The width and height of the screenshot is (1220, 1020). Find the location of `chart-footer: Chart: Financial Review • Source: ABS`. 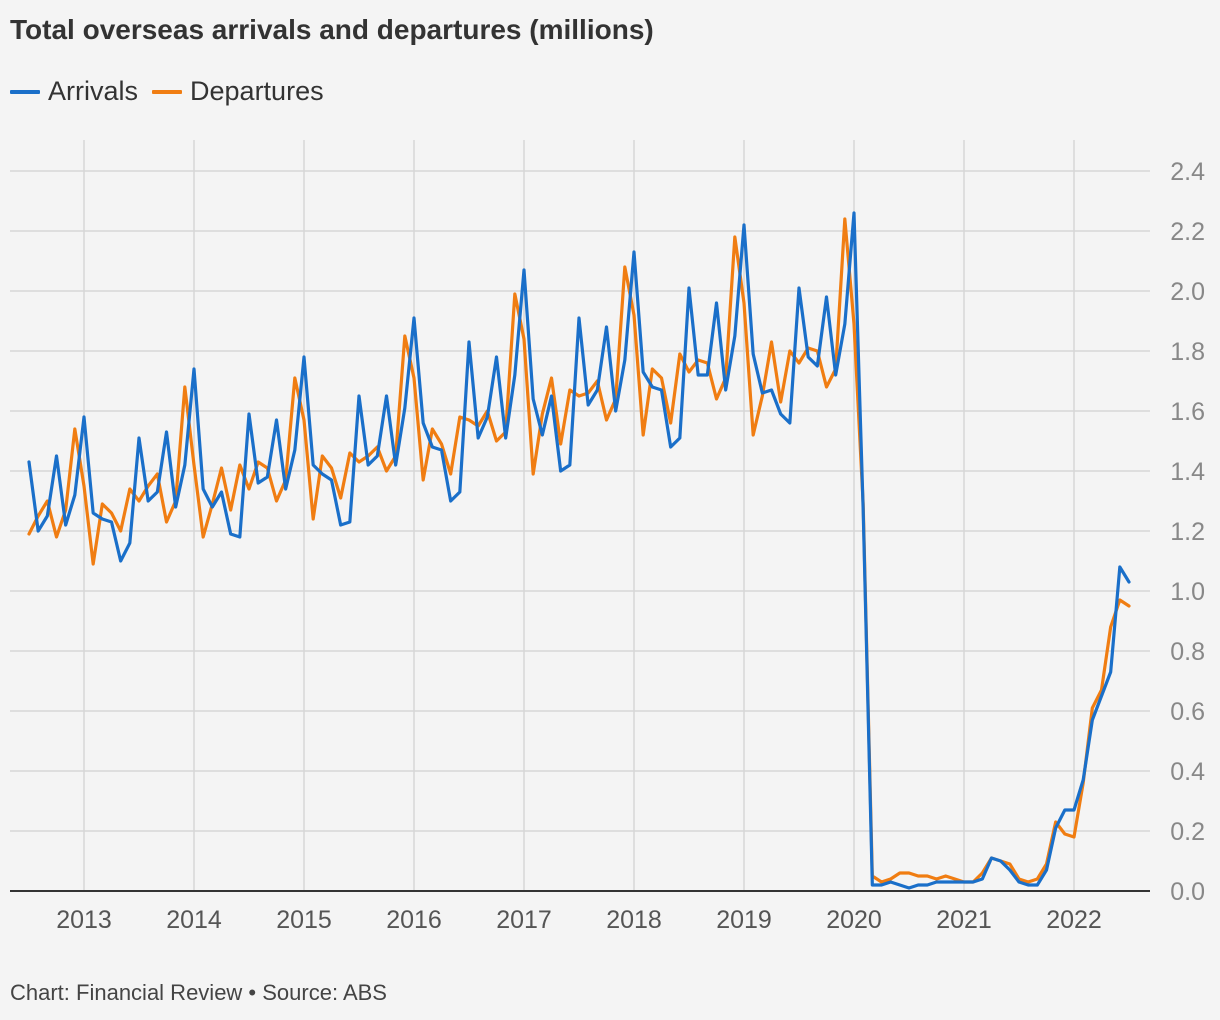

chart-footer: Chart: Financial Review • Source: ABS is located at coordinates (198, 992).